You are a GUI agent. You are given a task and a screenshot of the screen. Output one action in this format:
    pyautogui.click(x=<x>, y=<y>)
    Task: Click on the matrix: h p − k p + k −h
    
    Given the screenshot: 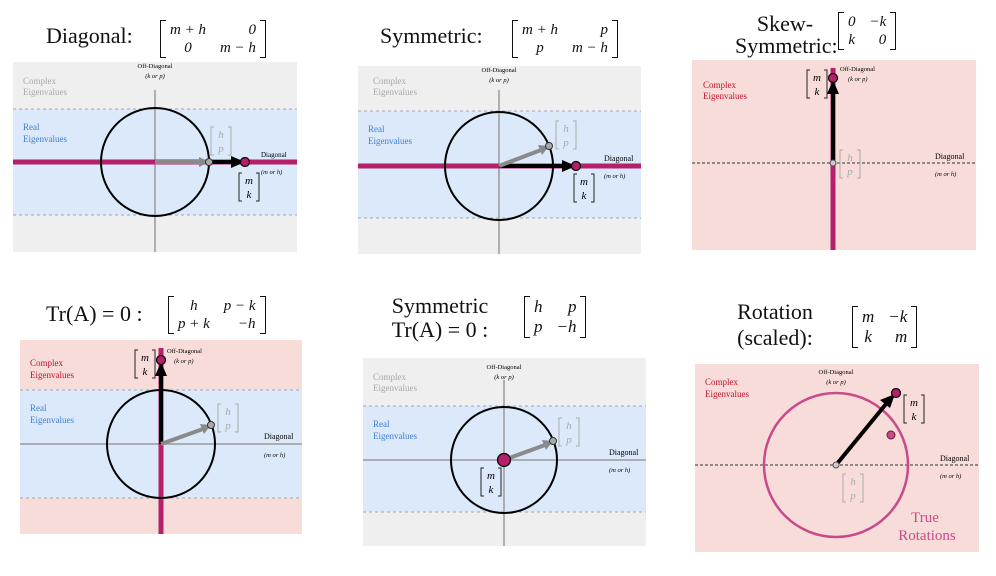 What is the action you would take?
    pyautogui.click(x=217, y=315)
    